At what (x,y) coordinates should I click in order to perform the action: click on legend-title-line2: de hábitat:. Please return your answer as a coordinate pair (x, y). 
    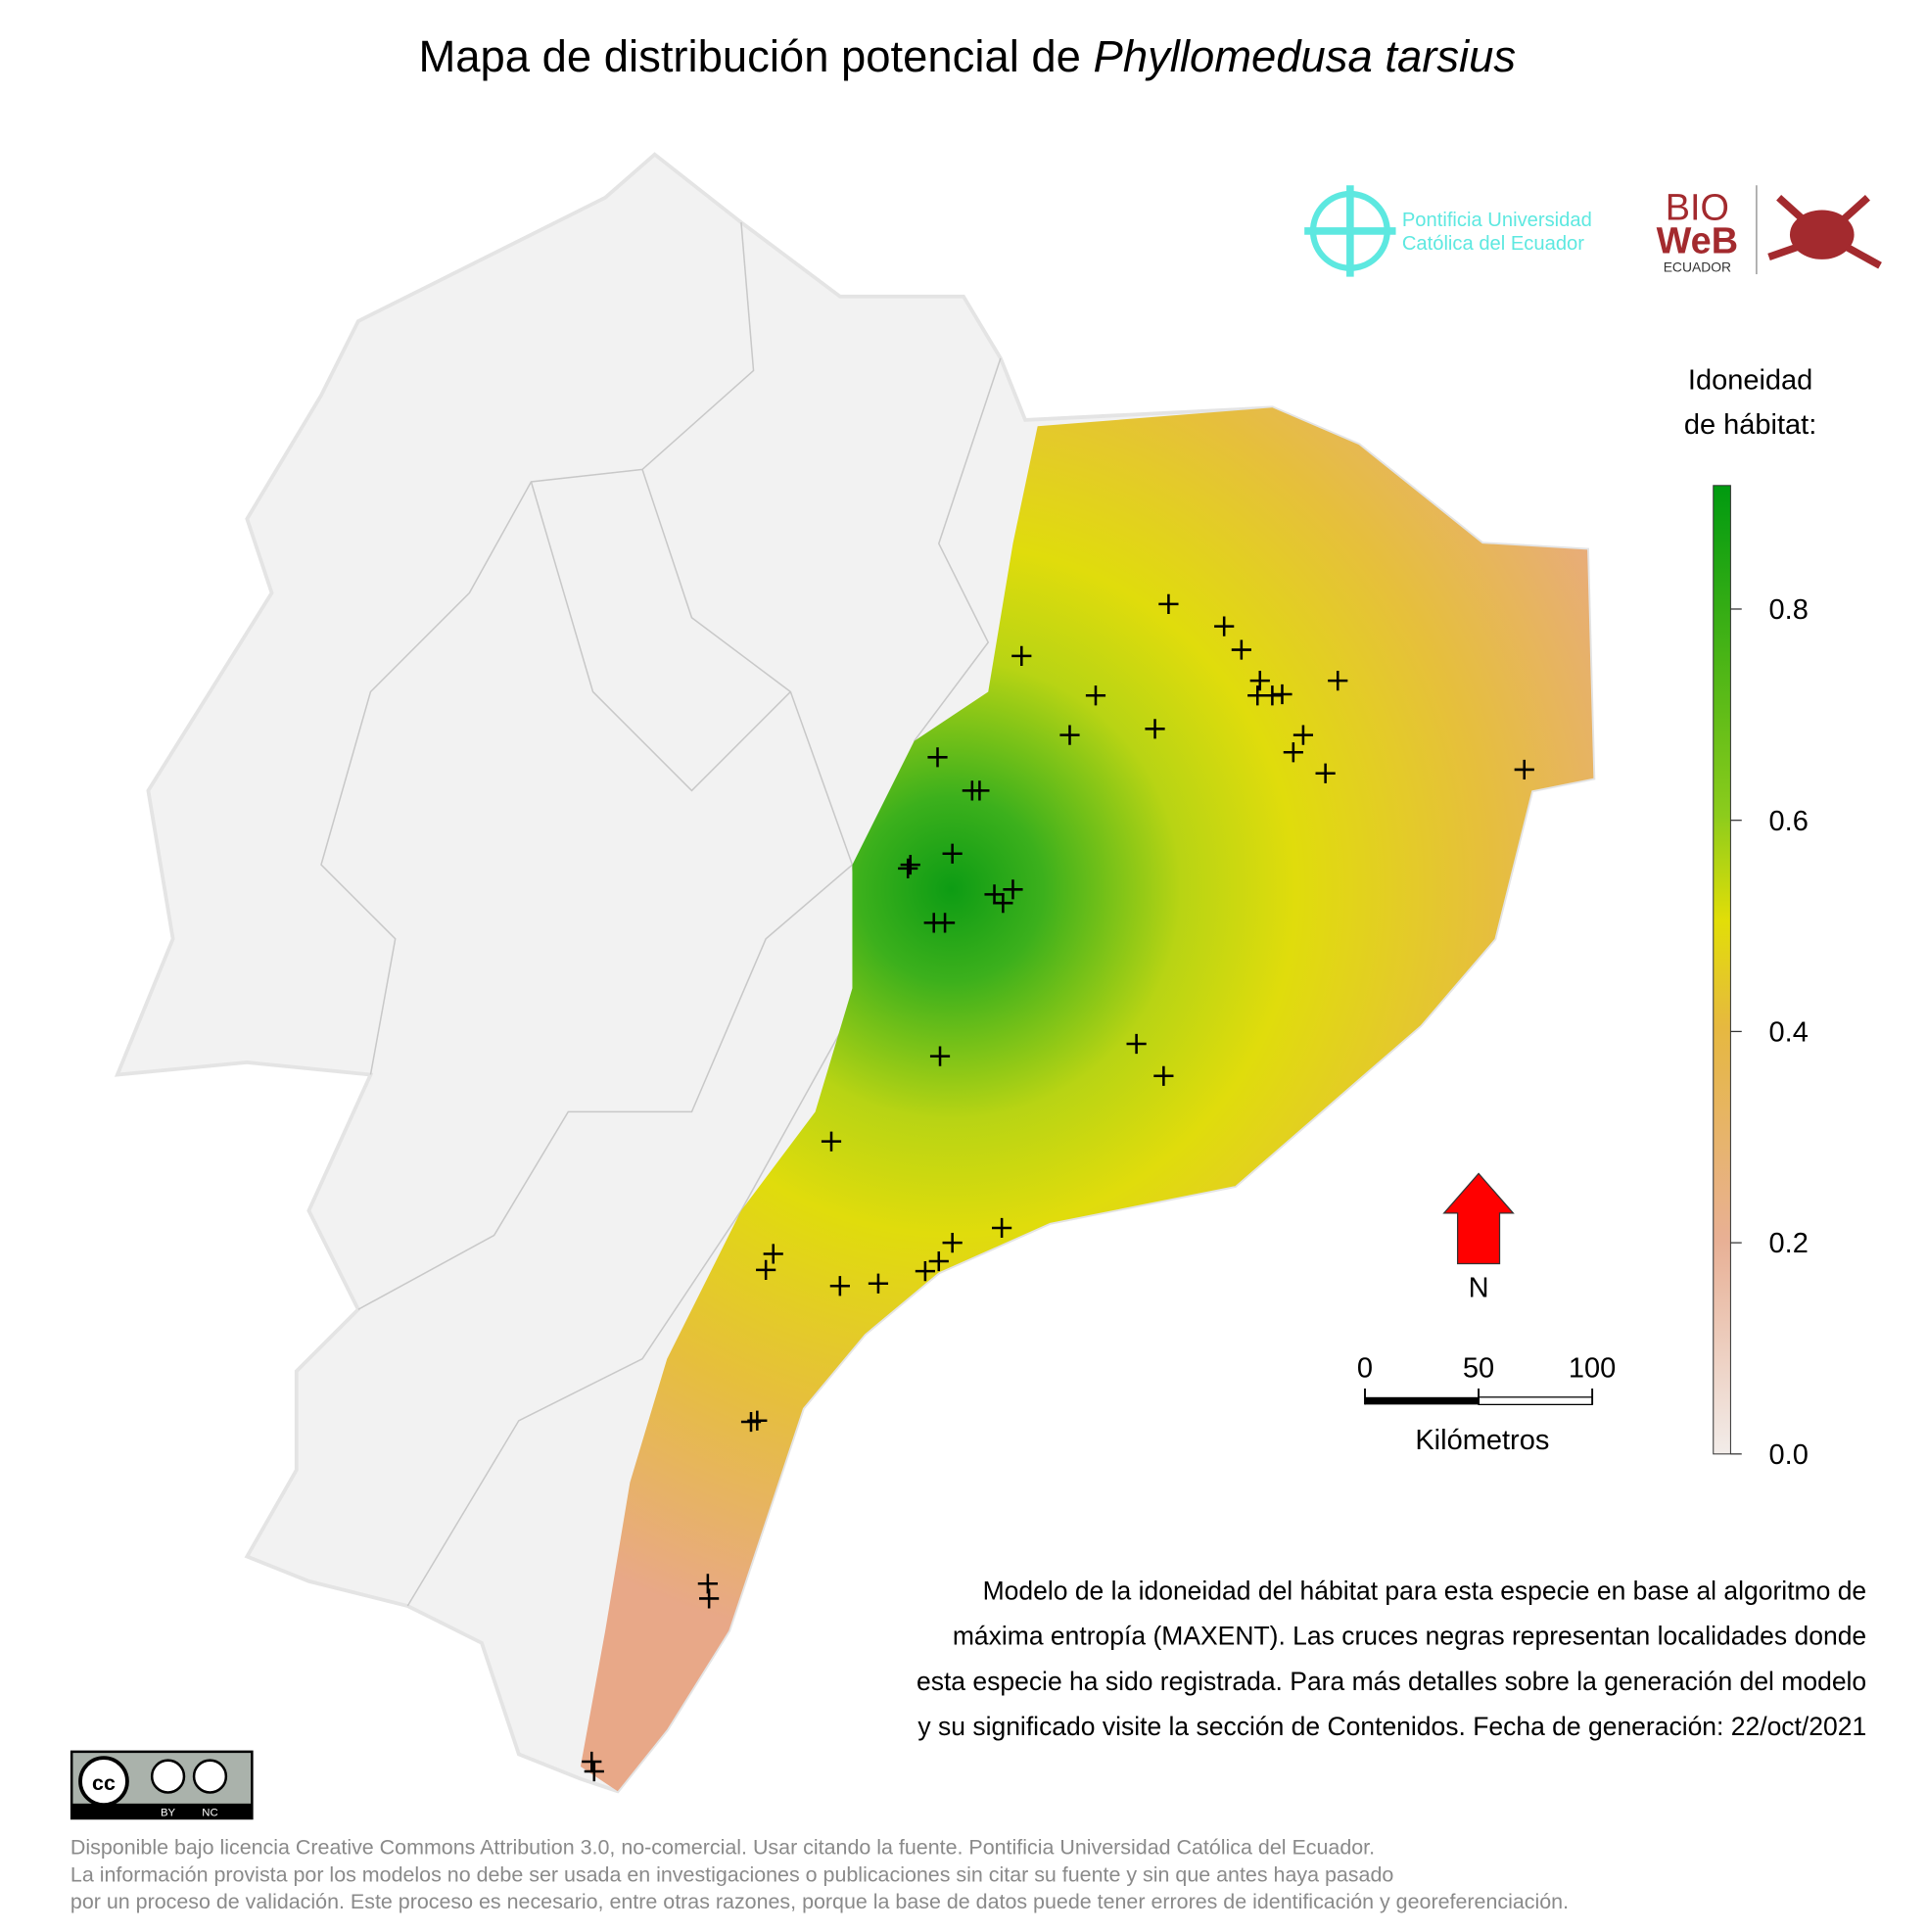
    Looking at the image, I should click on (1750, 425).